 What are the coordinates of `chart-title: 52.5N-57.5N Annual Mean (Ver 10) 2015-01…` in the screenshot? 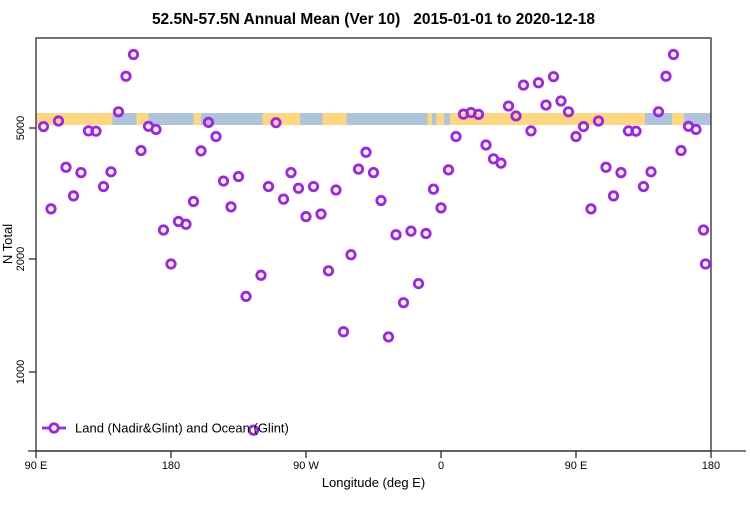 It's located at (373, 19).